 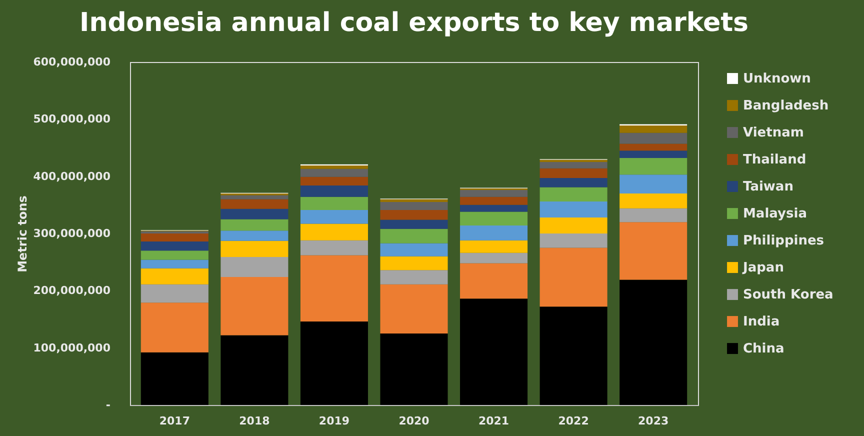 What do you see at coordinates (763, 268) in the screenshot?
I see `legend-label: Japan` at bounding box center [763, 268].